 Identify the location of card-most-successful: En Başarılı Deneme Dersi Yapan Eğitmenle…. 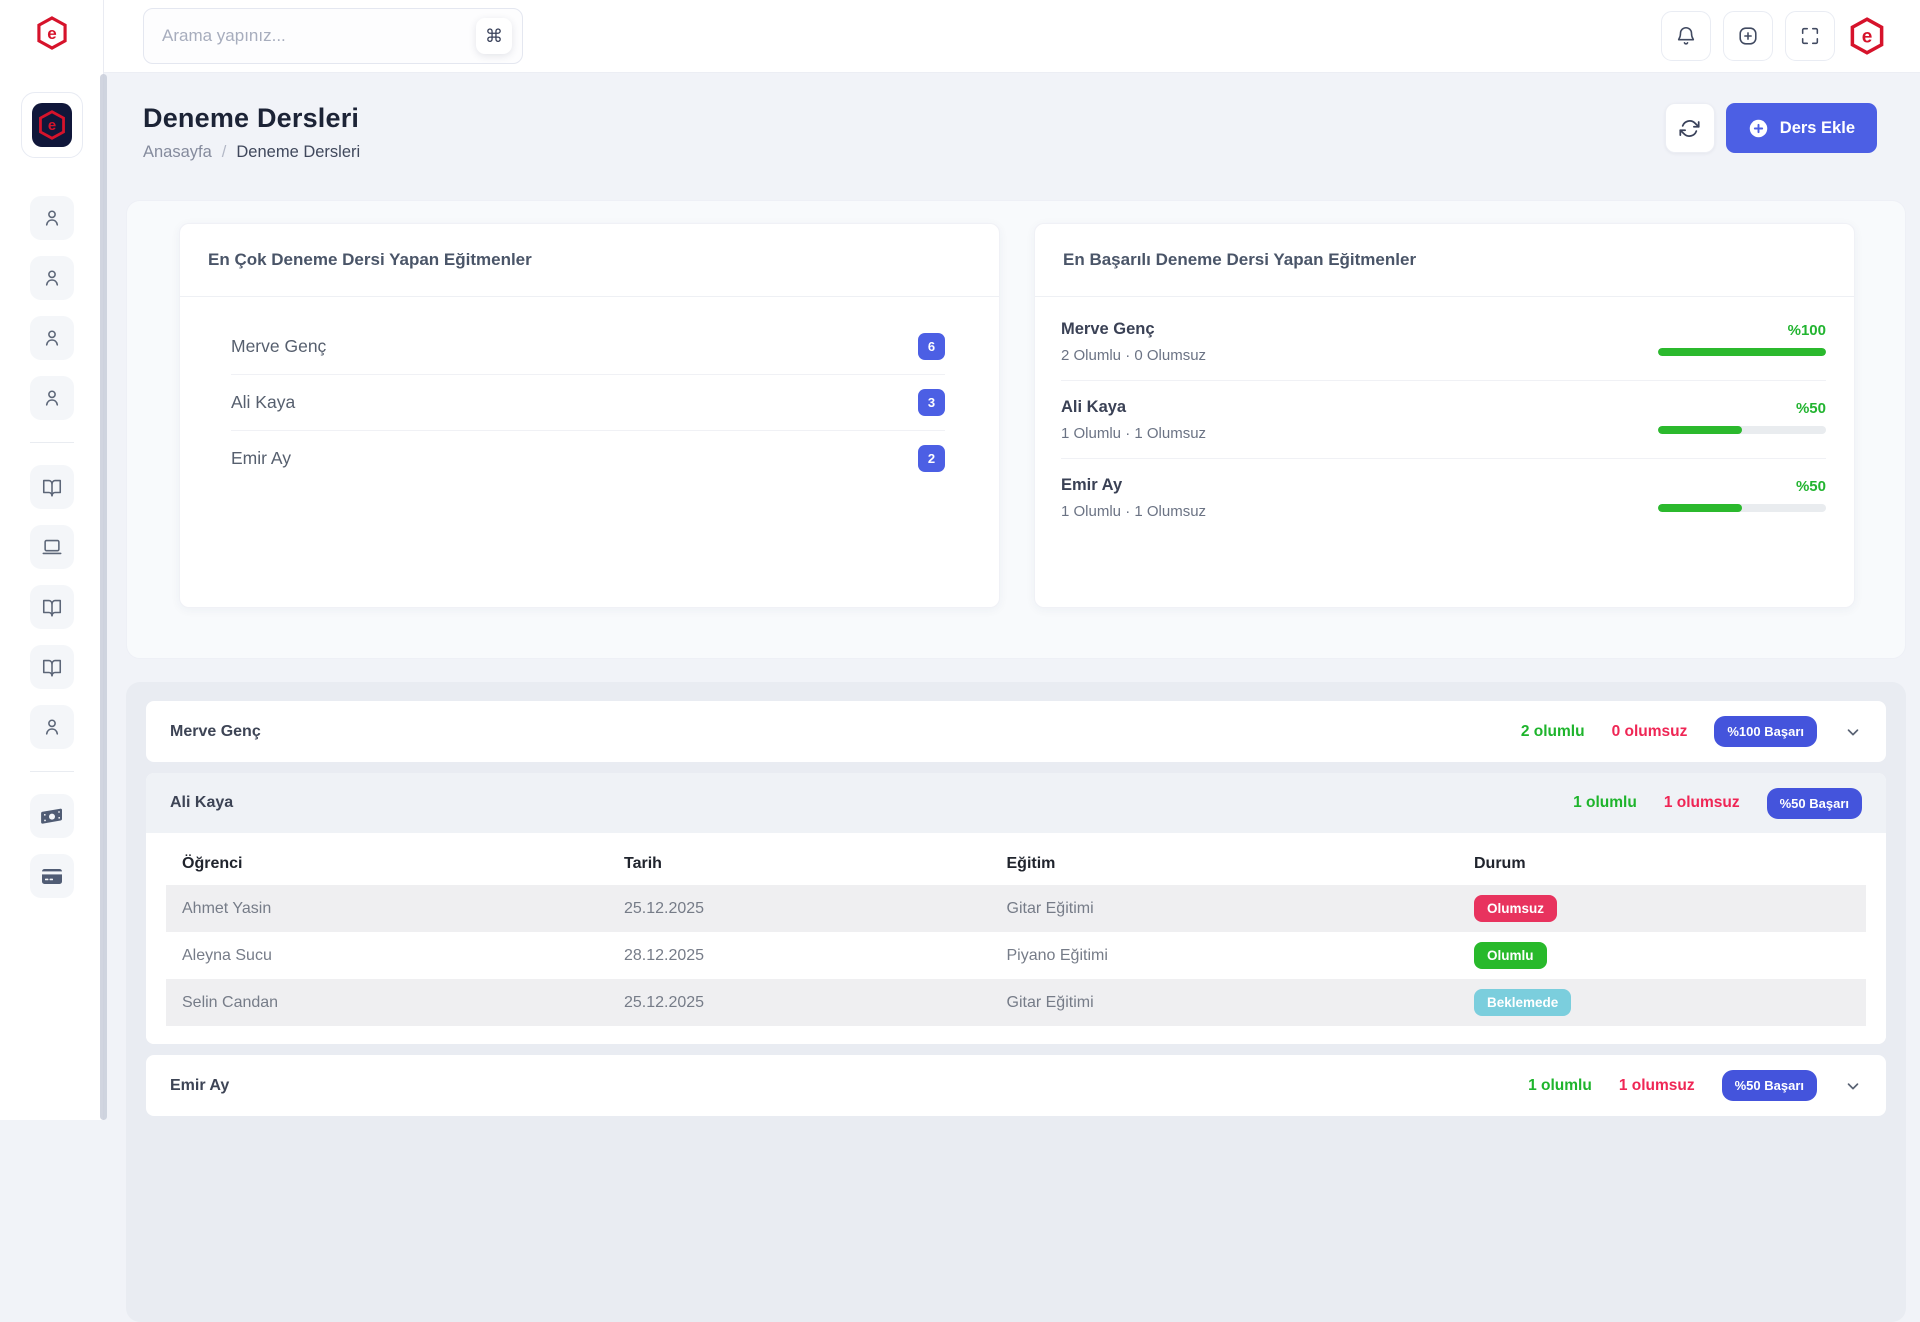
(1444, 415).